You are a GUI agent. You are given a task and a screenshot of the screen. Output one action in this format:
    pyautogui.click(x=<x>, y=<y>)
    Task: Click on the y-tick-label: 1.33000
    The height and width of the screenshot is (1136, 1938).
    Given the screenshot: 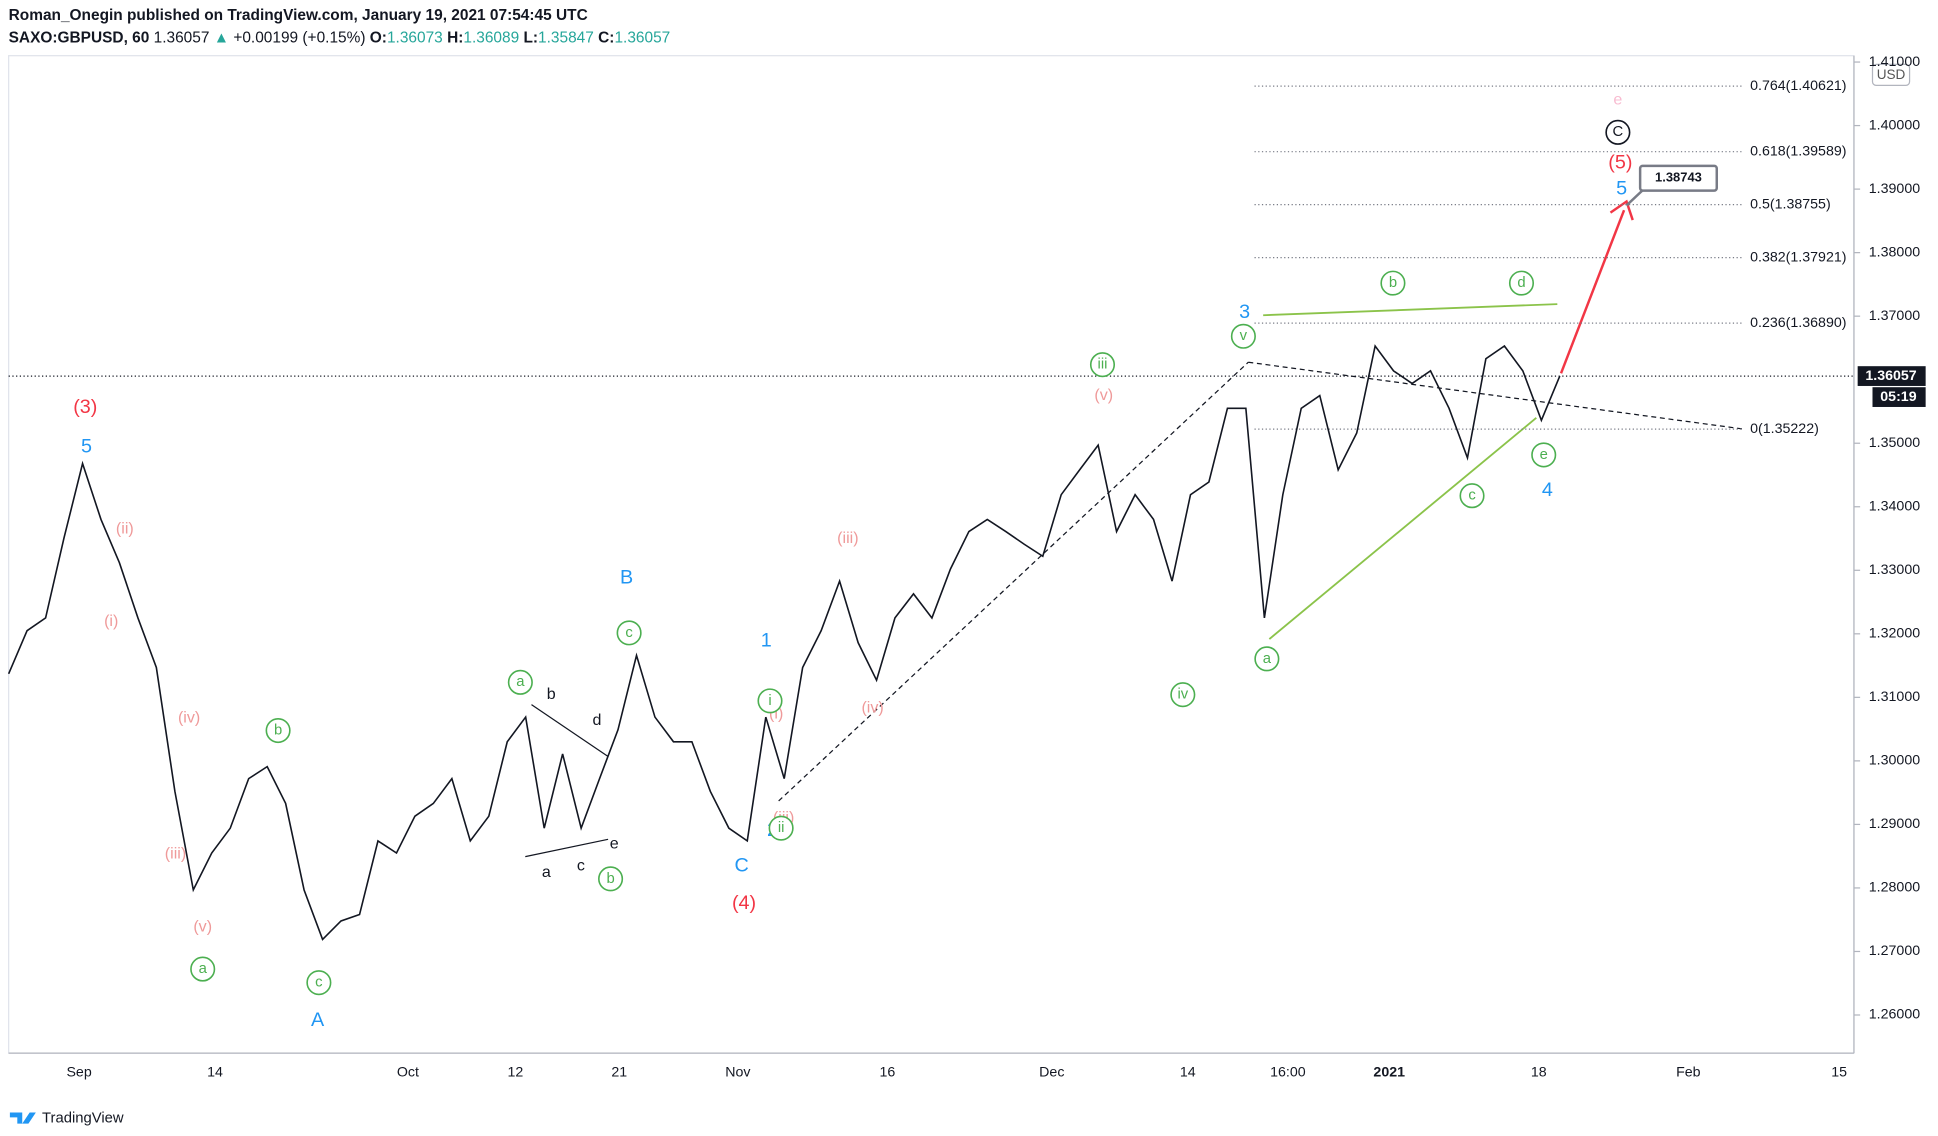 What is the action you would take?
    pyautogui.click(x=1894, y=570)
    